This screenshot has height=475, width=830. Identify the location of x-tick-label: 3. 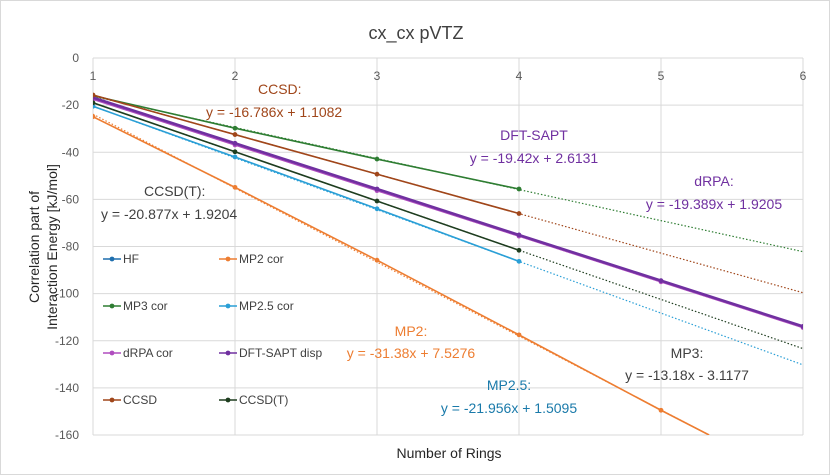
(377, 76).